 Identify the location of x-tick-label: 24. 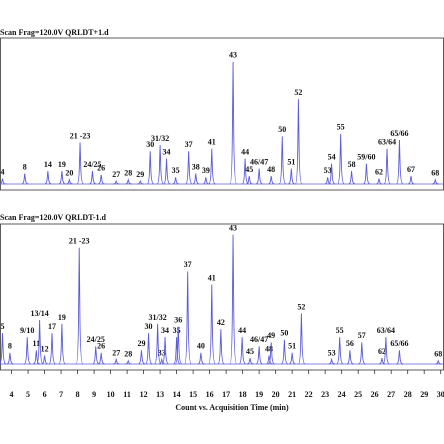
(342, 394).